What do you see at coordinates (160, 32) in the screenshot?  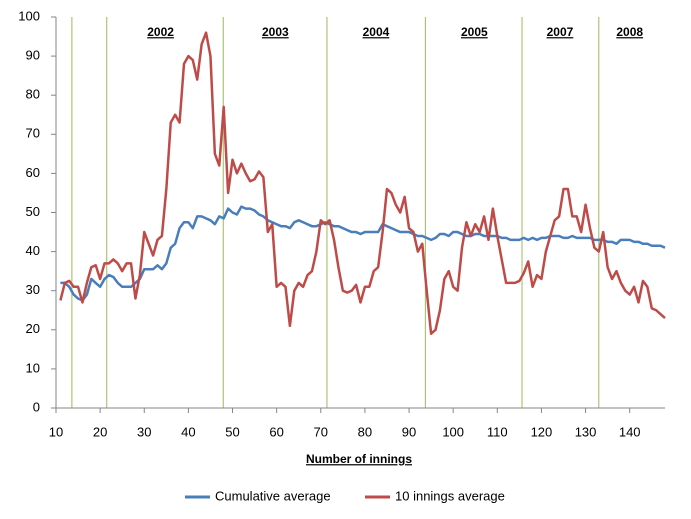 I see `year-label: 2002` at bounding box center [160, 32].